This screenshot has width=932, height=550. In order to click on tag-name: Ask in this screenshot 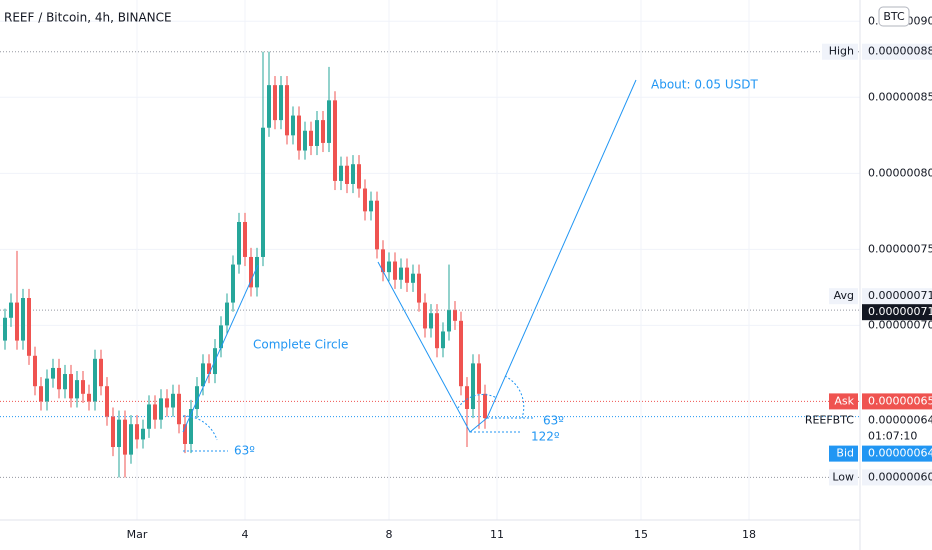, I will do `click(844, 400)`.